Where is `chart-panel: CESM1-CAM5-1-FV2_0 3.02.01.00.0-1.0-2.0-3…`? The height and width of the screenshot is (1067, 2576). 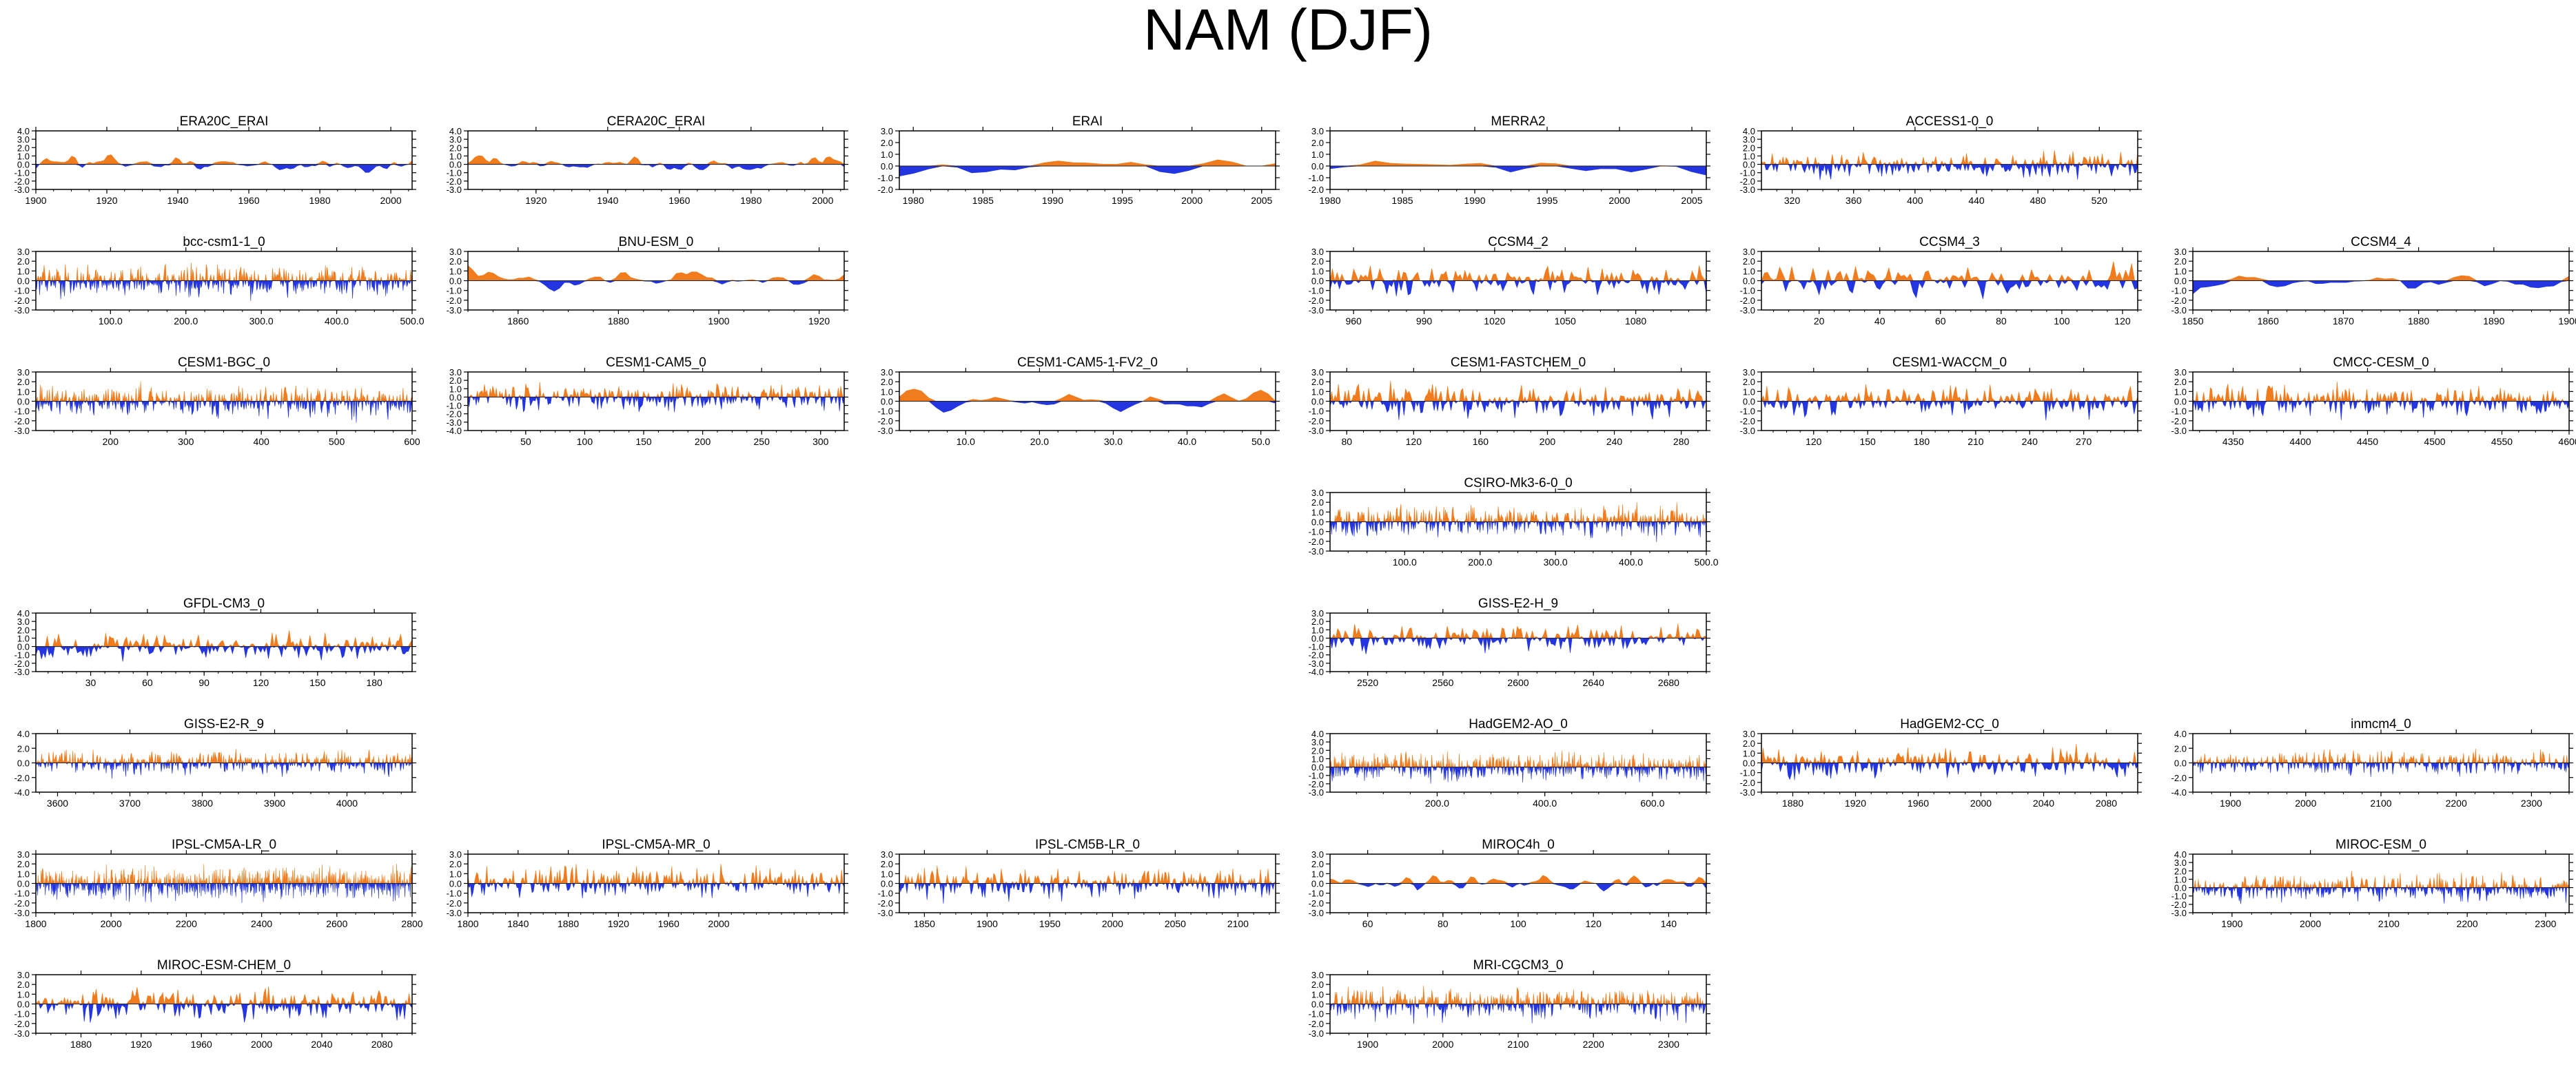
chart-panel: CESM1-CAM5-1-FV2_0 3.02.01.00.0-1.0-2.0-3… is located at coordinates (1079, 401).